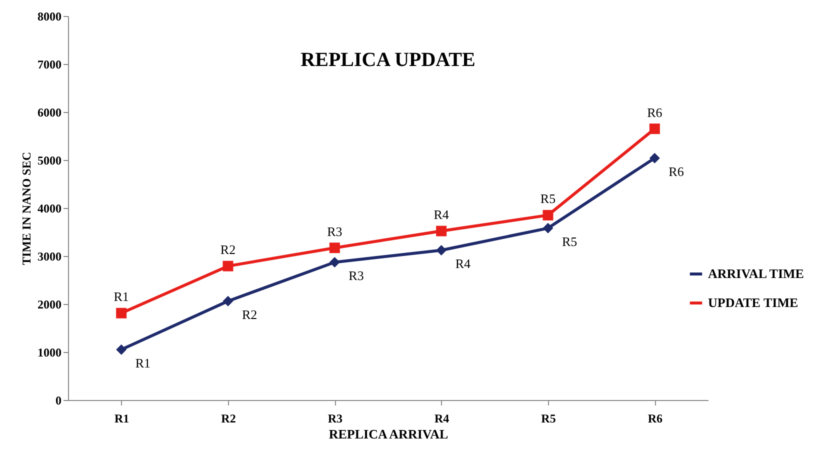 This screenshot has width=821, height=461. What do you see at coordinates (50, 65) in the screenshot?
I see `y-tick-label: 7000` at bounding box center [50, 65].